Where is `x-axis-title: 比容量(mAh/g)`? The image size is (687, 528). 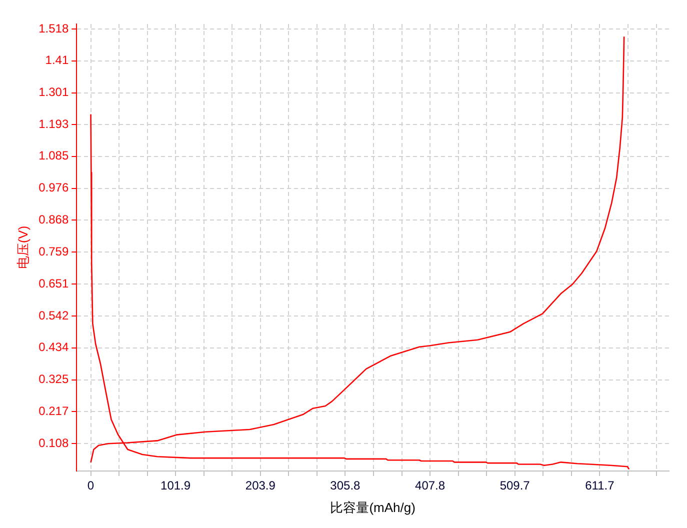 x-axis-title: 比容量(mAh/g) is located at coordinates (373, 507).